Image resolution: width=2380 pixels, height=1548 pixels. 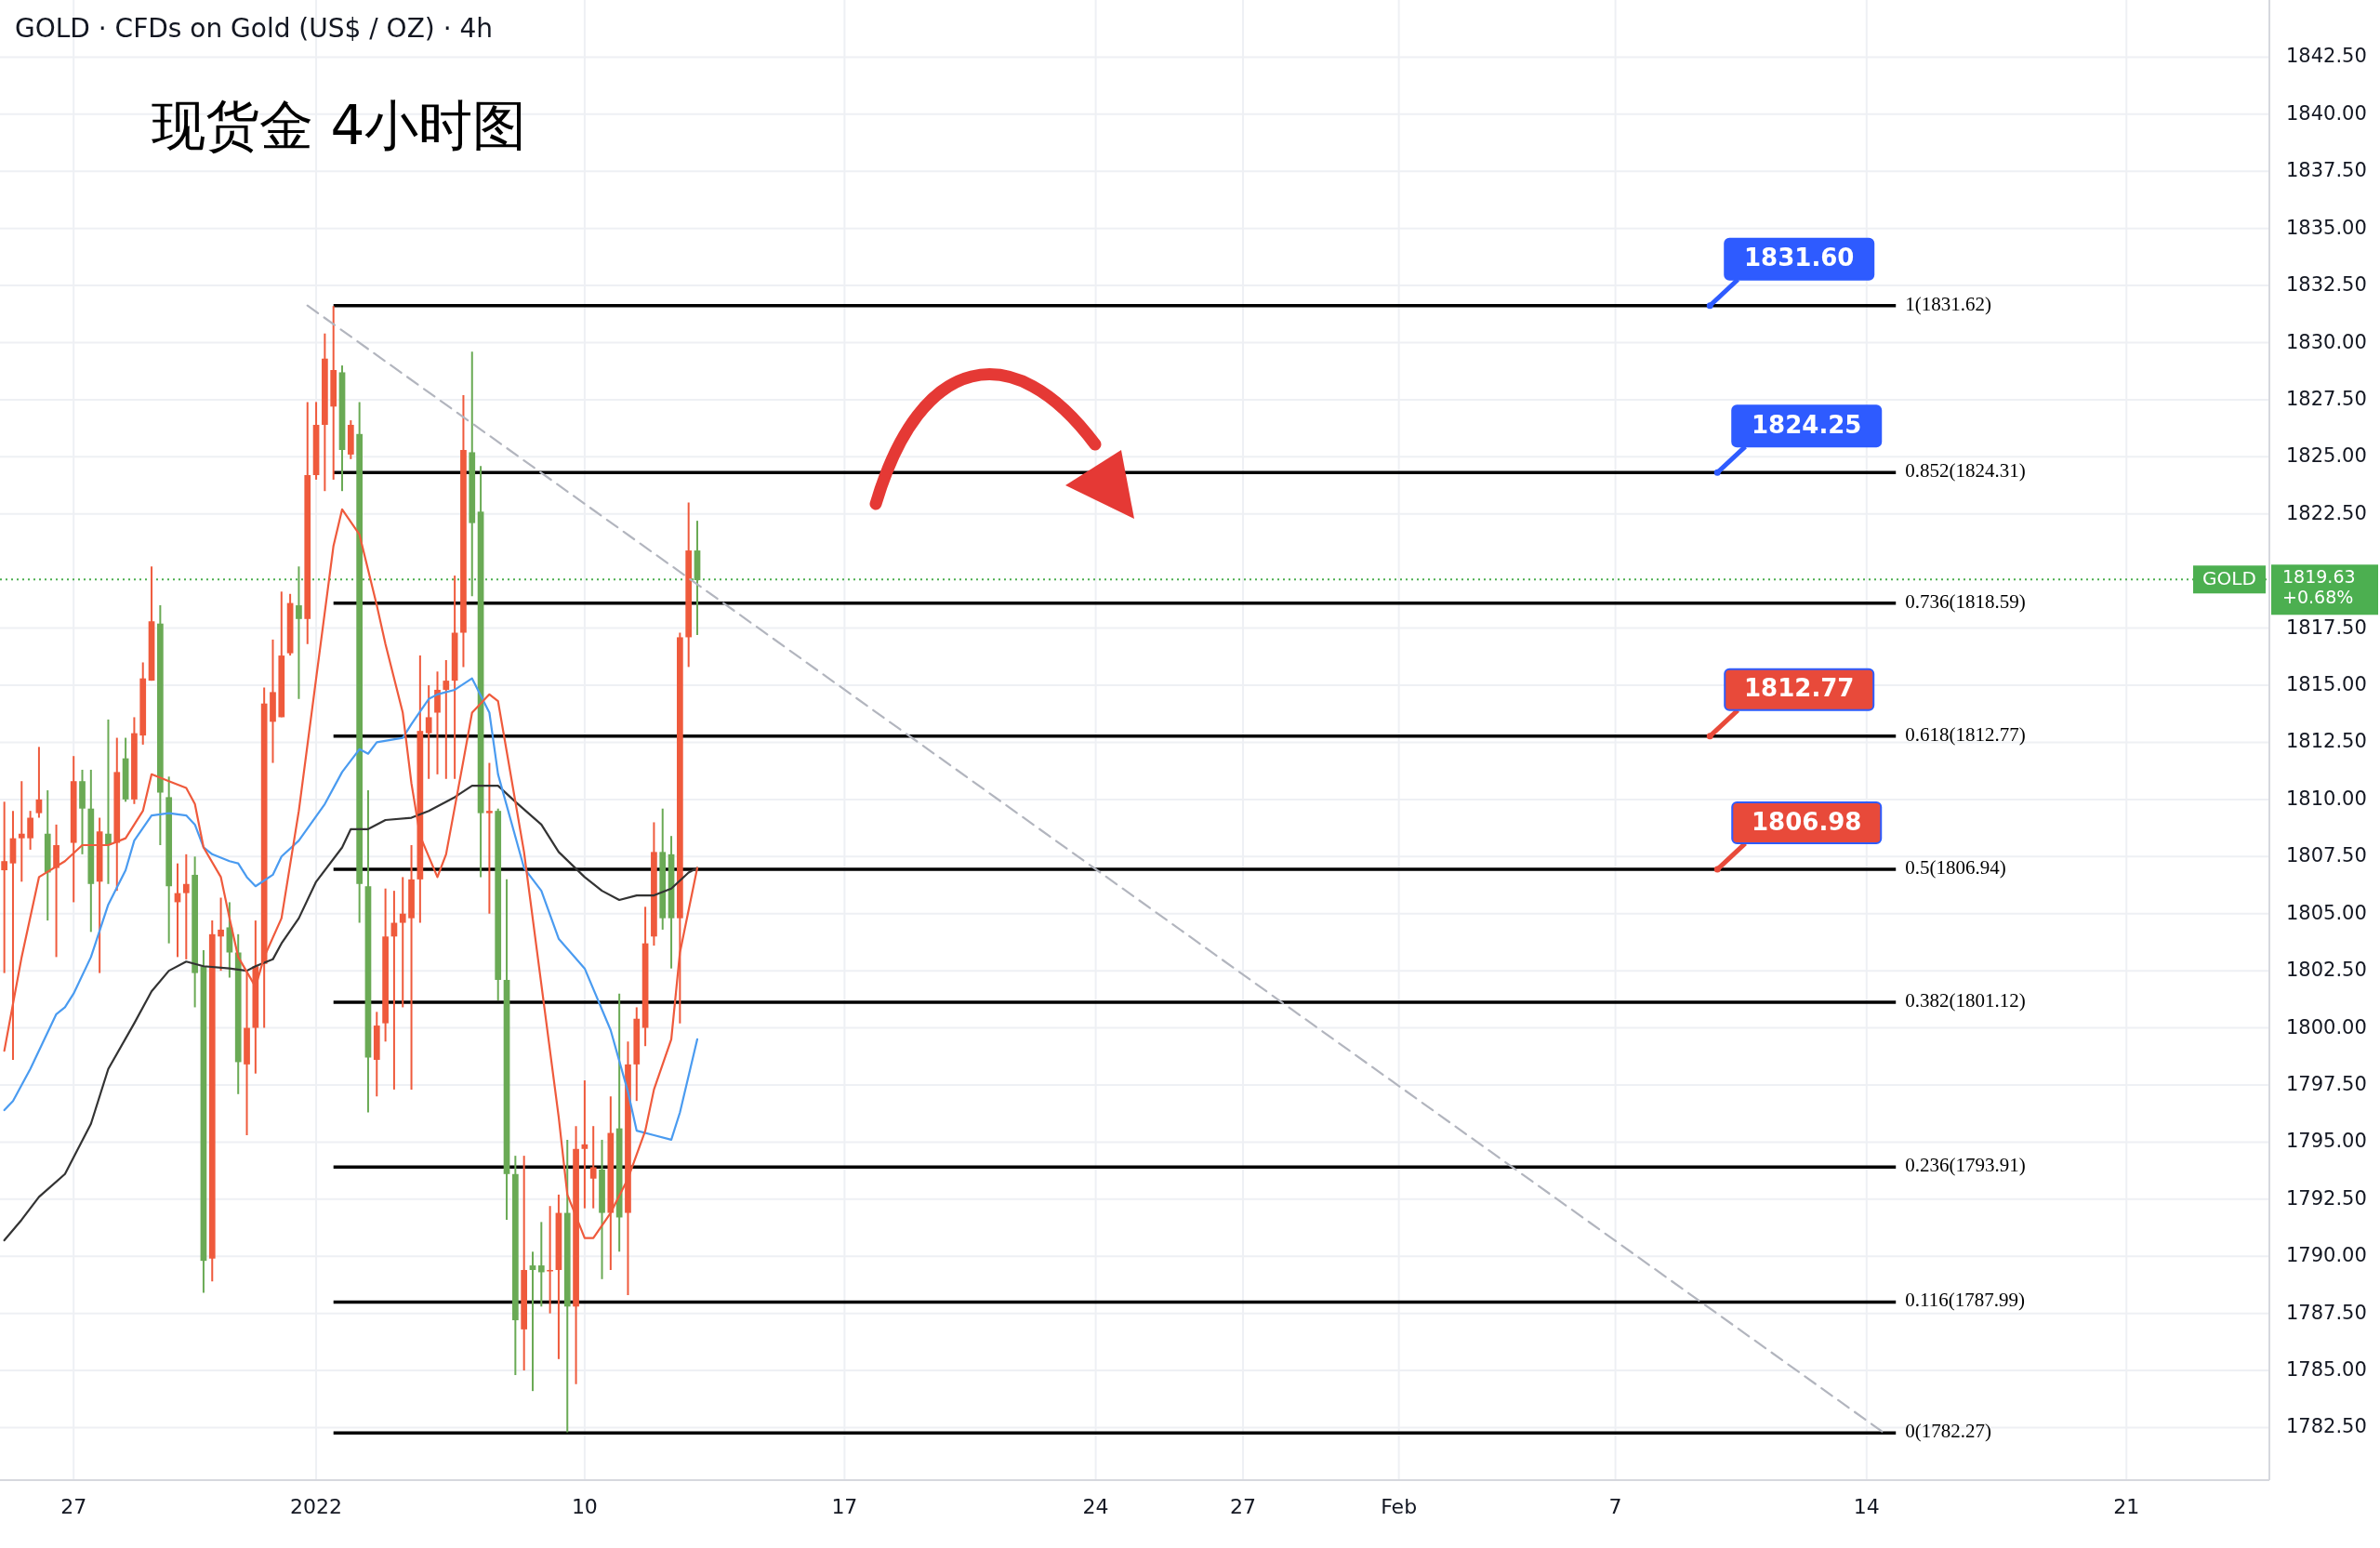 What do you see at coordinates (2318, 596) in the screenshot?
I see `annotation: +0.68%` at bounding box center [2318, 596].